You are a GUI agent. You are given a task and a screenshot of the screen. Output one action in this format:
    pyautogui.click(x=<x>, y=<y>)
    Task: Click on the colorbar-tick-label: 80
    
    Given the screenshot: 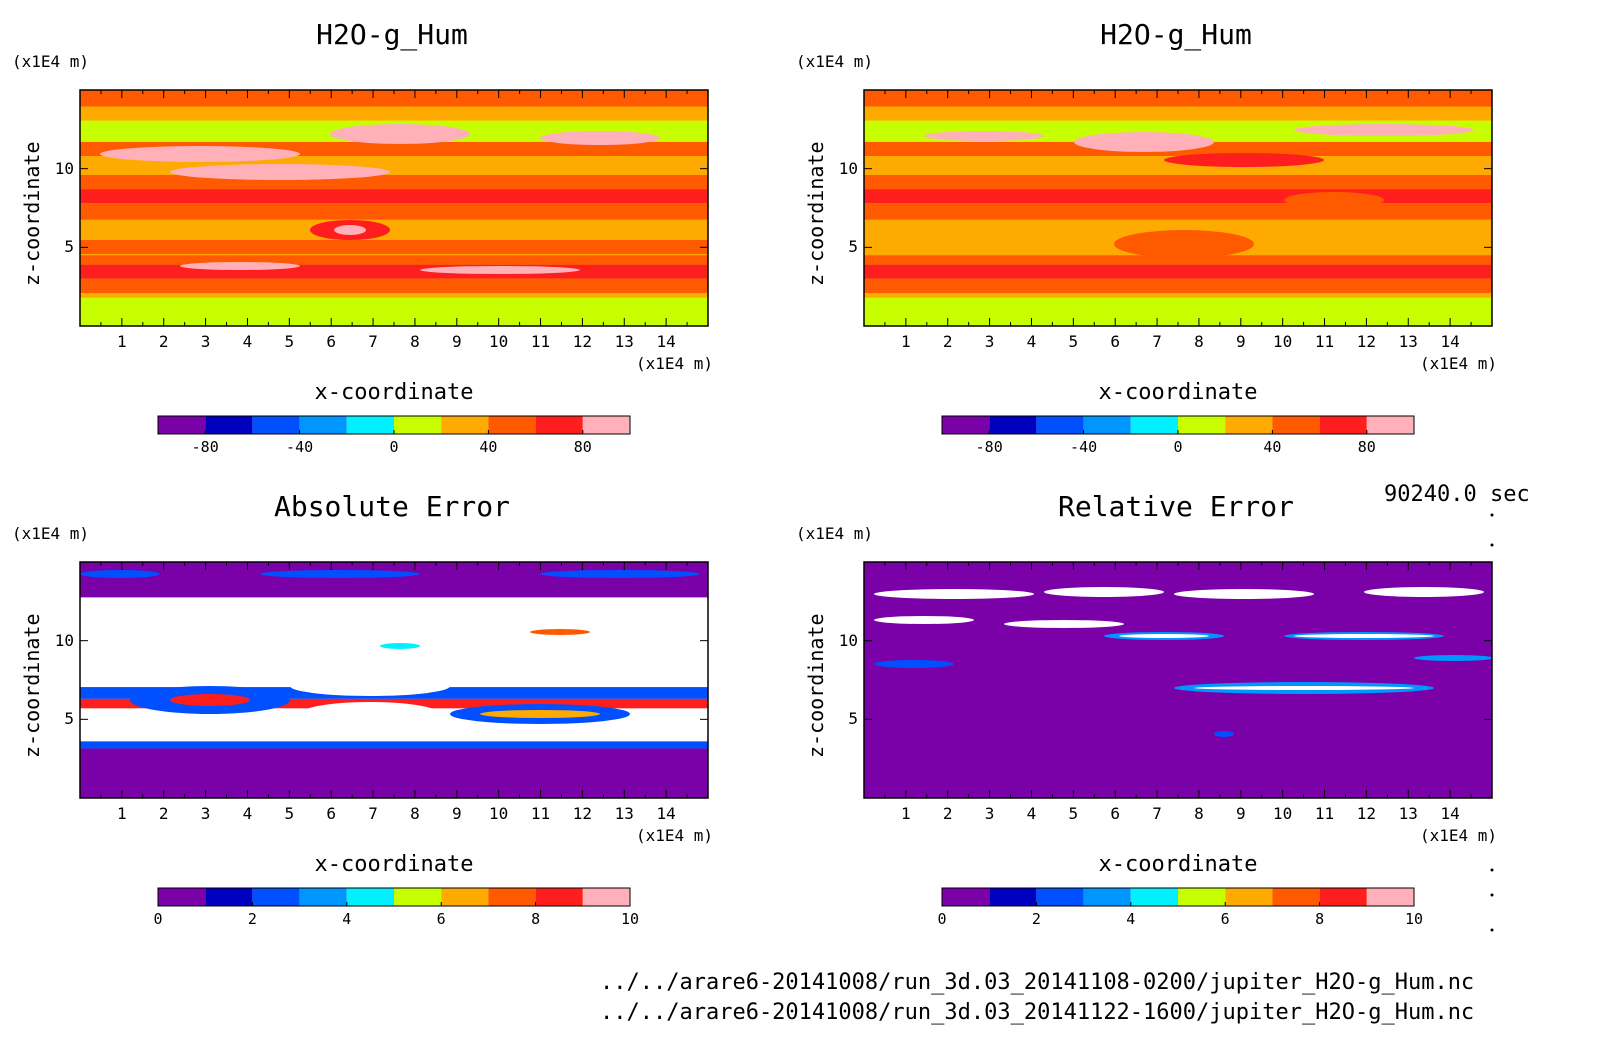 What is the action you would take?
    pyautogui.click(x=1366, y=447)
    